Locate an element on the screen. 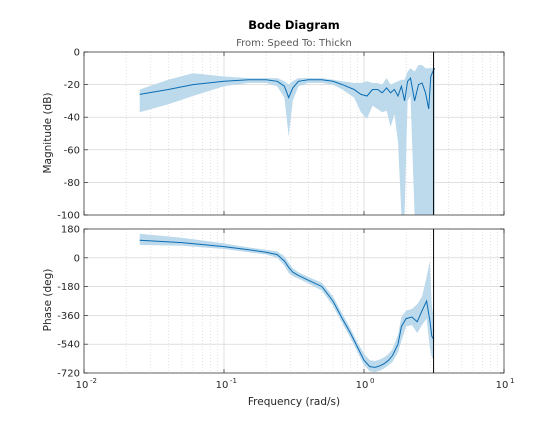 Image resolution: width=560 pixels, height=424 pixels. y-tick-label: -80 is located at coordinates (72, 183).